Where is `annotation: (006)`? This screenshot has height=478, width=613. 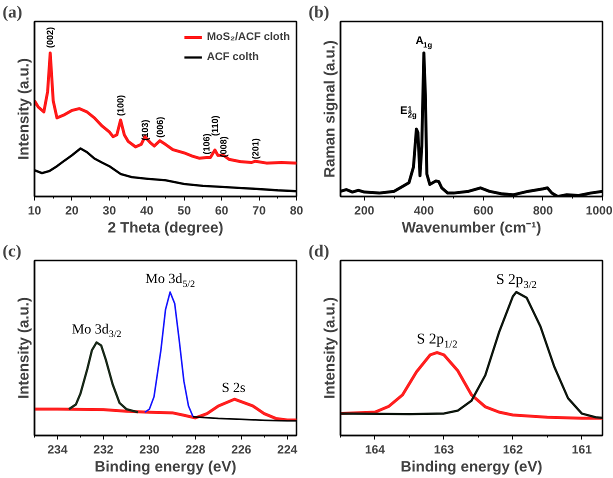 annotation: (006) is located at coordinates (159, 127).